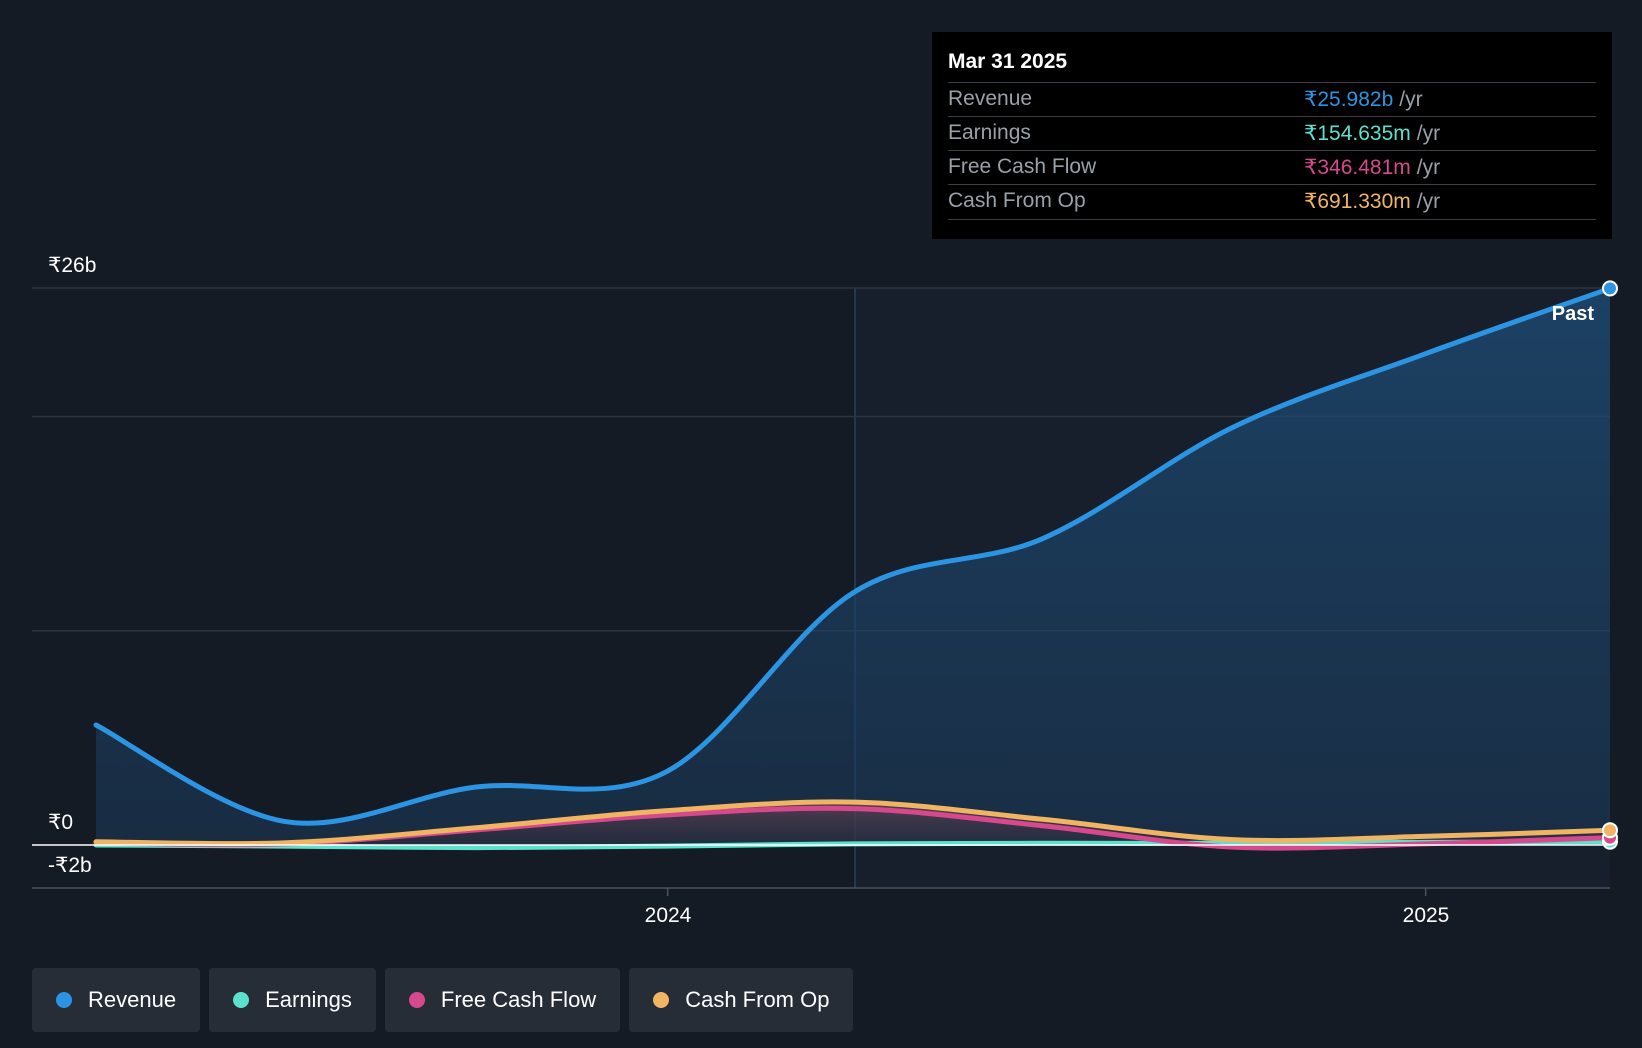  I want to click on tooltip-value: ₹691.330m/yr, so click(1372, 201).